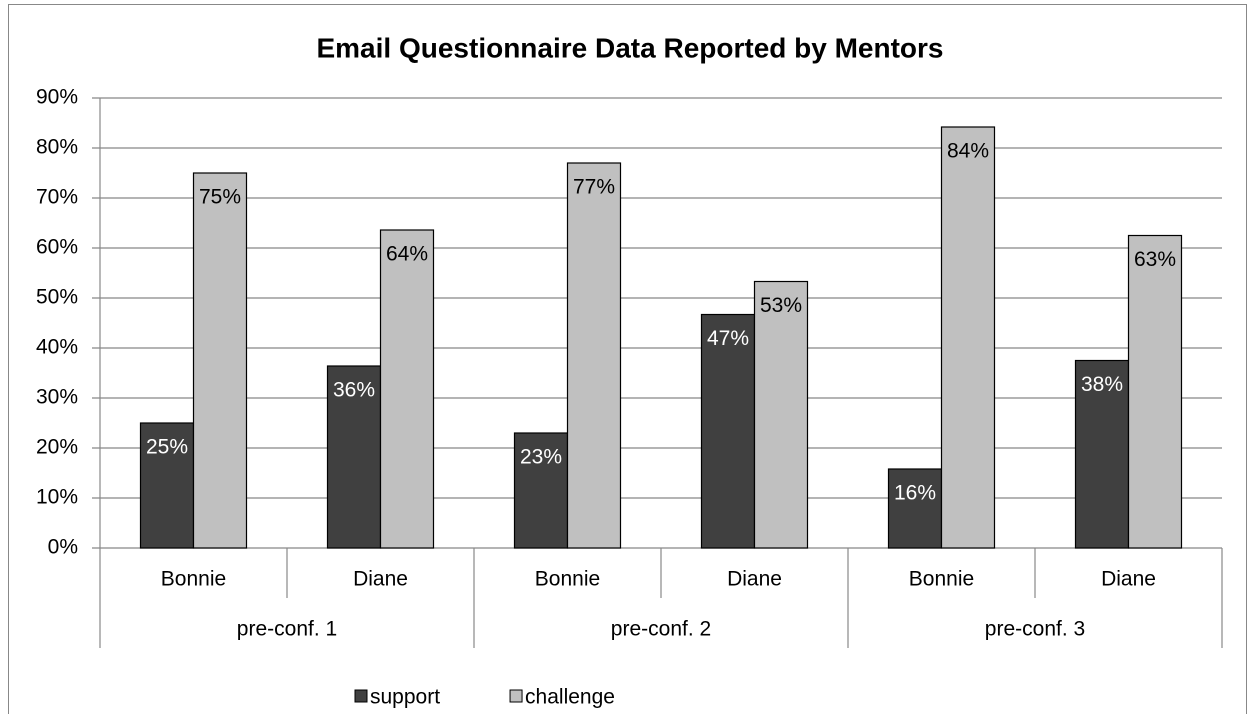 The image size is (1253, 714). I want to click on y-tick-label: 30%, so click(57, 397).